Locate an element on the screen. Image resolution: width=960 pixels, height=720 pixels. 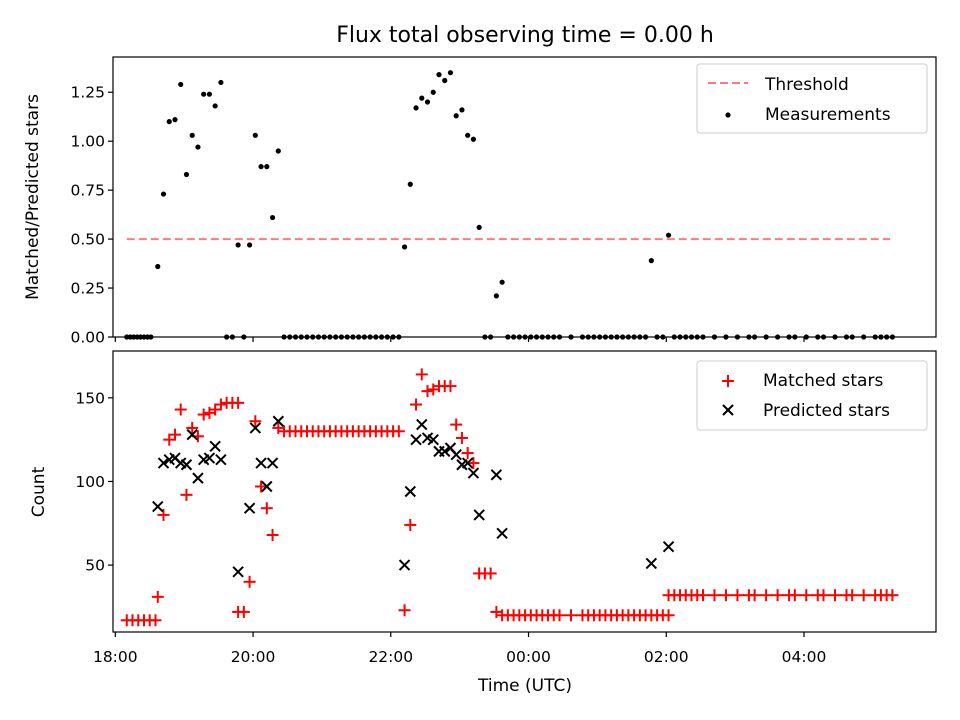
x-tick-label: 22:00 is located at coordinates (390, 657).